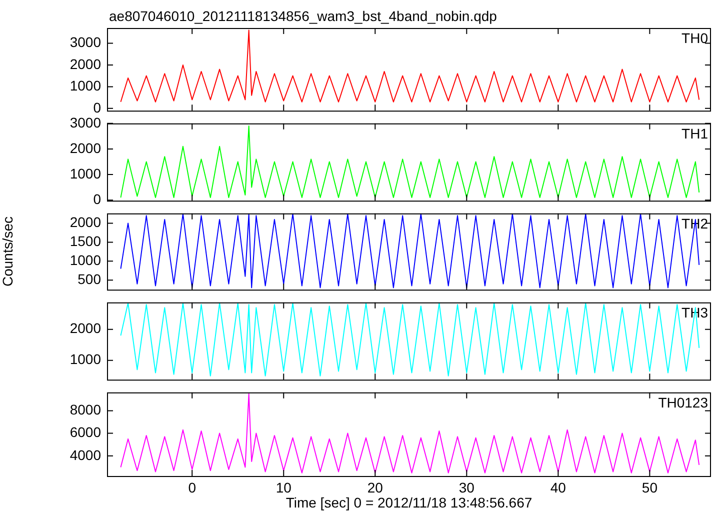 The height and width of the screenshot is (516, 717). Describe the element at coordinates (650, 487) in the screenshot. I see `x-tick-label: 50` at that location.